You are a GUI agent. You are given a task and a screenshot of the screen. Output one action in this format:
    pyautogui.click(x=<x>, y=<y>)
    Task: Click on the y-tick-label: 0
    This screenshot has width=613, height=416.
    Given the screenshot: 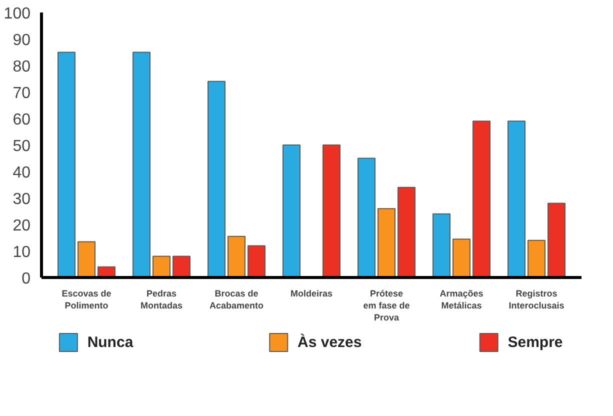 What is the action you would take?
    pyautogui.click(x=26, y=279)
    